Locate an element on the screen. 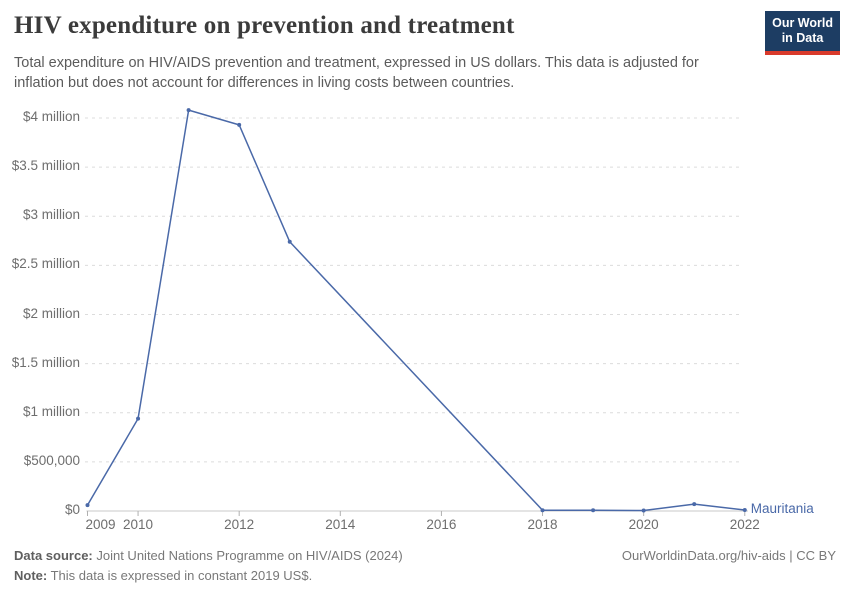 The width and height of the screenshot is (850, 600). x-tick-label: 2018 is located at coordinates (542, 524).